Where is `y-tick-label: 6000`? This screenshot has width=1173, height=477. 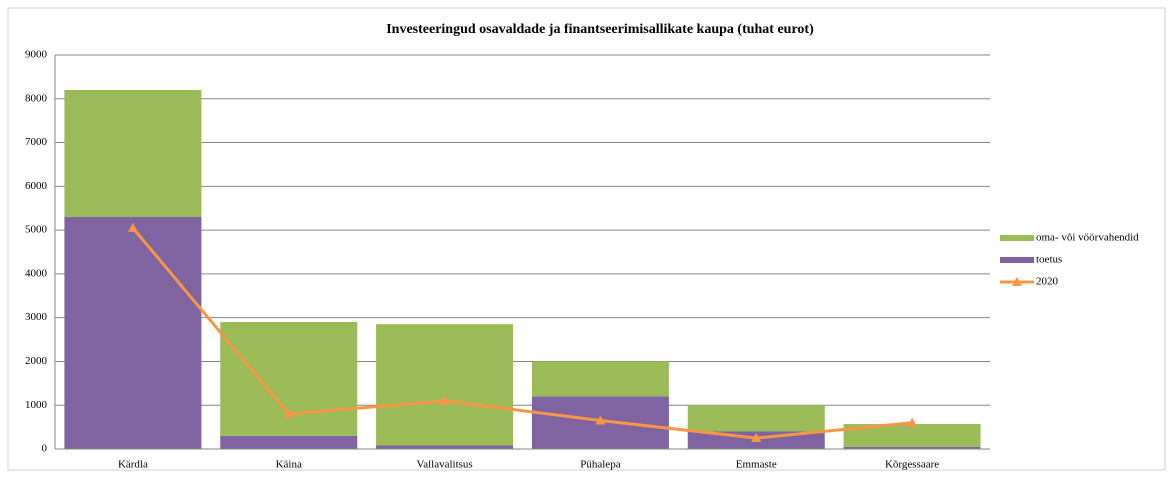 y-tick-label: 6000 is located at coordinates (36, 186).